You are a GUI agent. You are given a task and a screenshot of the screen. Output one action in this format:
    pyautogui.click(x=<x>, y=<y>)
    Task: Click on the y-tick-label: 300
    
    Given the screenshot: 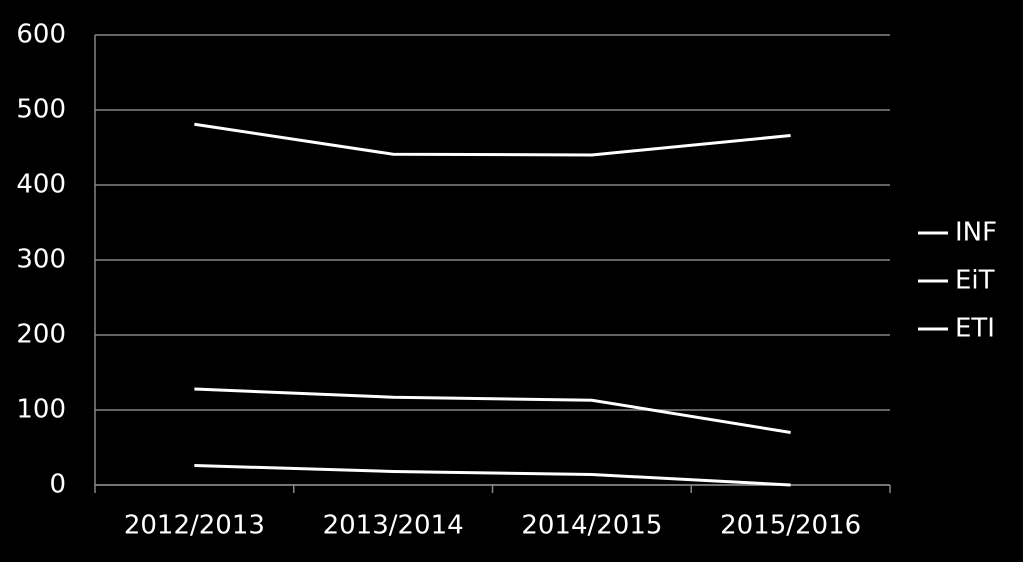 What is the action you would take?
    pyautogui.click(x=41, y=260)
    